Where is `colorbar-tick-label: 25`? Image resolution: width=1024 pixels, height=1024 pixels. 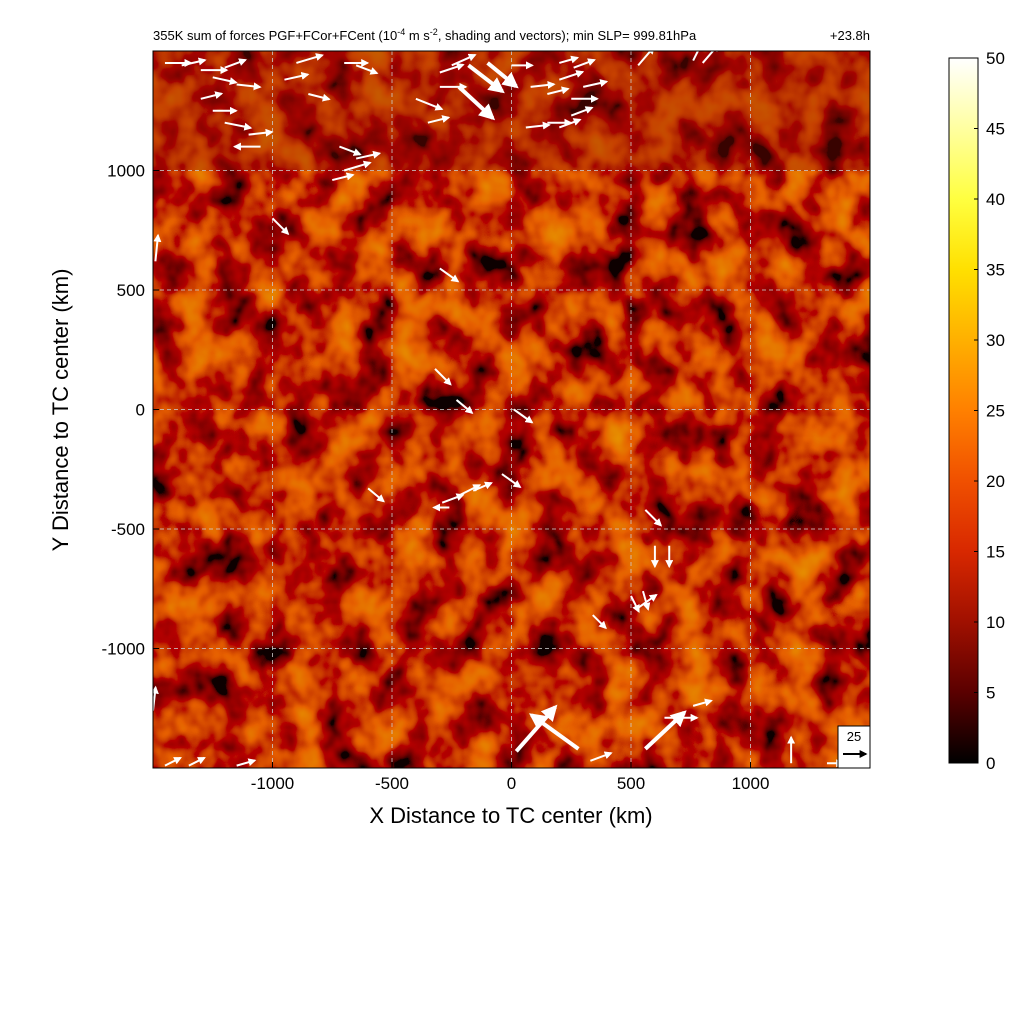
colorbar-tick-label: 25 is located at coordinates (995, 411).